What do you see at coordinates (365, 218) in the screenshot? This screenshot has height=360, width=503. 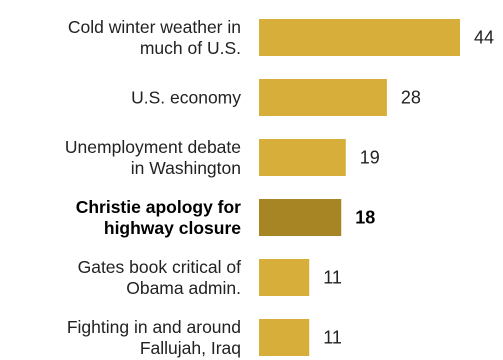 I see `value-label-3: 18` at bounding box center [365, 218].